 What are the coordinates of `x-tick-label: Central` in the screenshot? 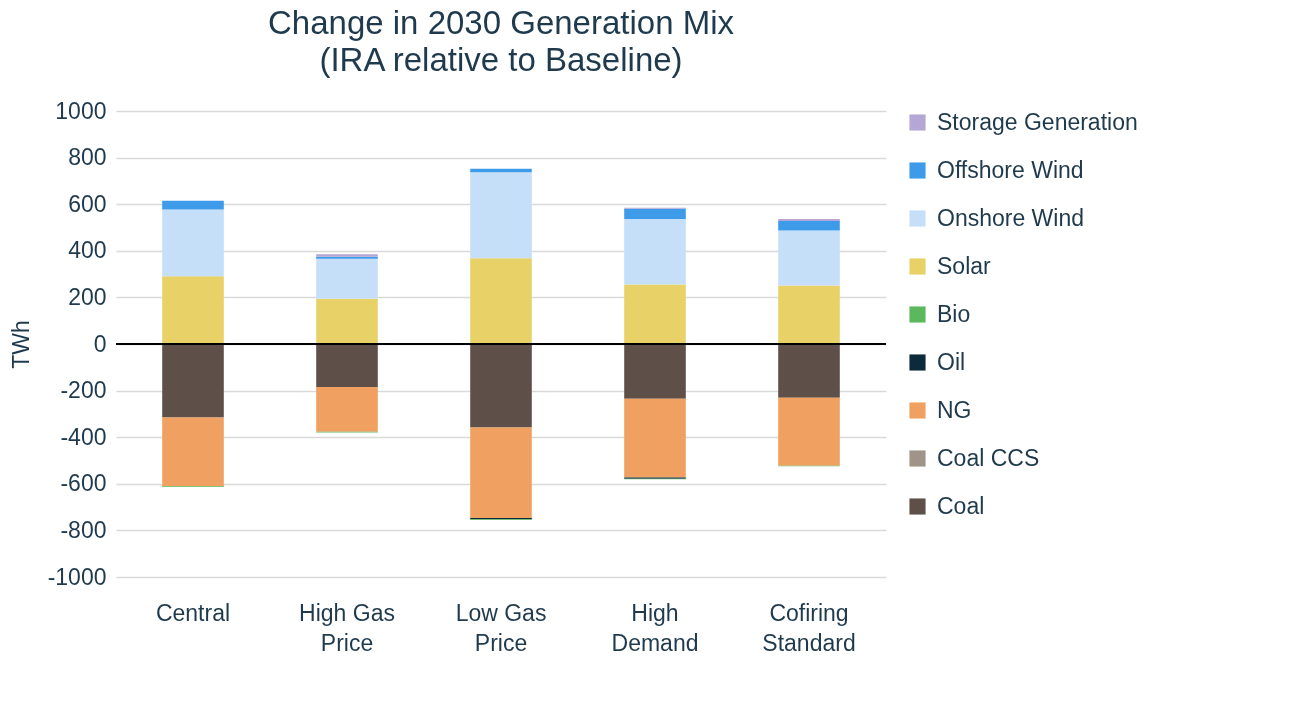 It's located at (193, 612).